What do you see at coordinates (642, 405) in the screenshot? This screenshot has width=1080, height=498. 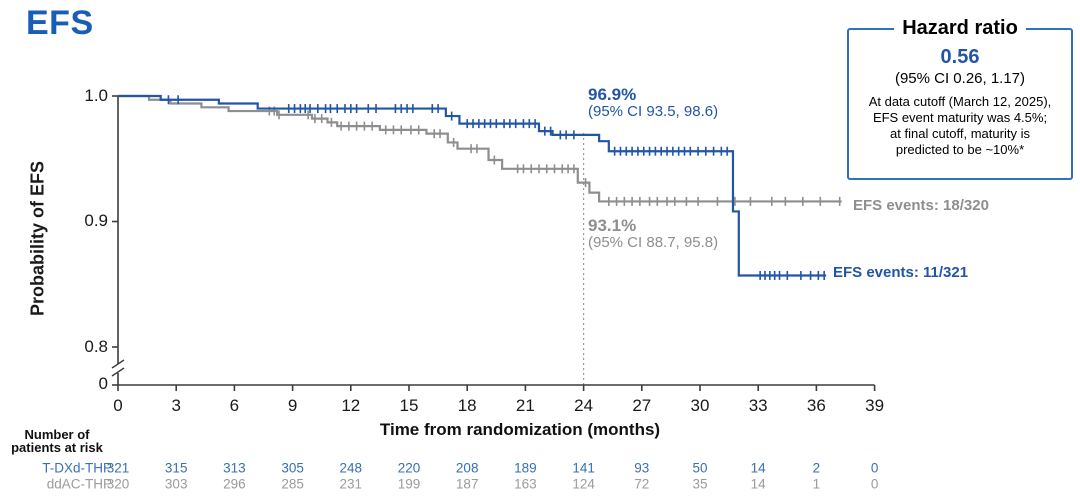 I see `x-tick-label: 27` at bounding box center [642, 405].